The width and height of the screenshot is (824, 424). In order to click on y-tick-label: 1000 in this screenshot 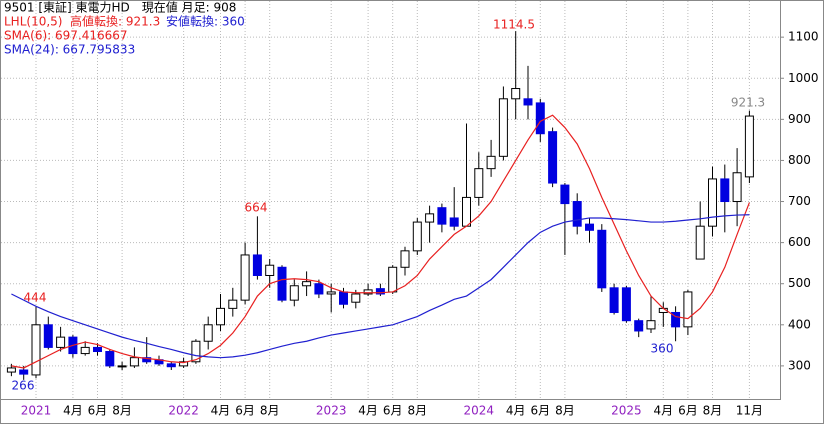, I will do `click(803, 78)`.